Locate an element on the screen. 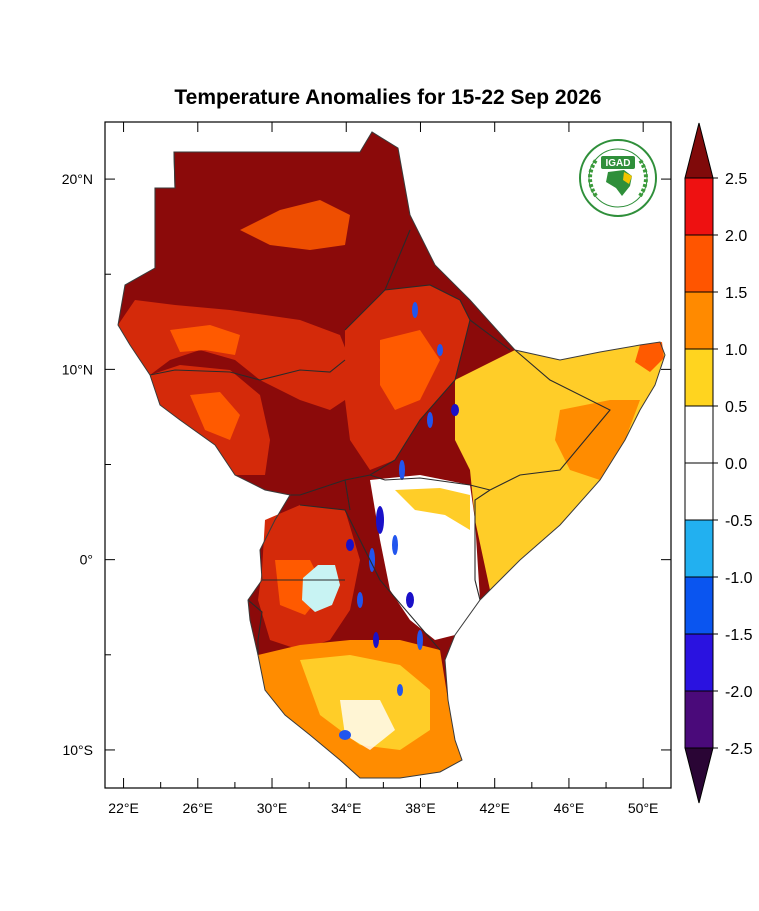 The width and height of the screenshot is (759, 911). colorbar-label: 0.0 is located at coordinates (736, 464).